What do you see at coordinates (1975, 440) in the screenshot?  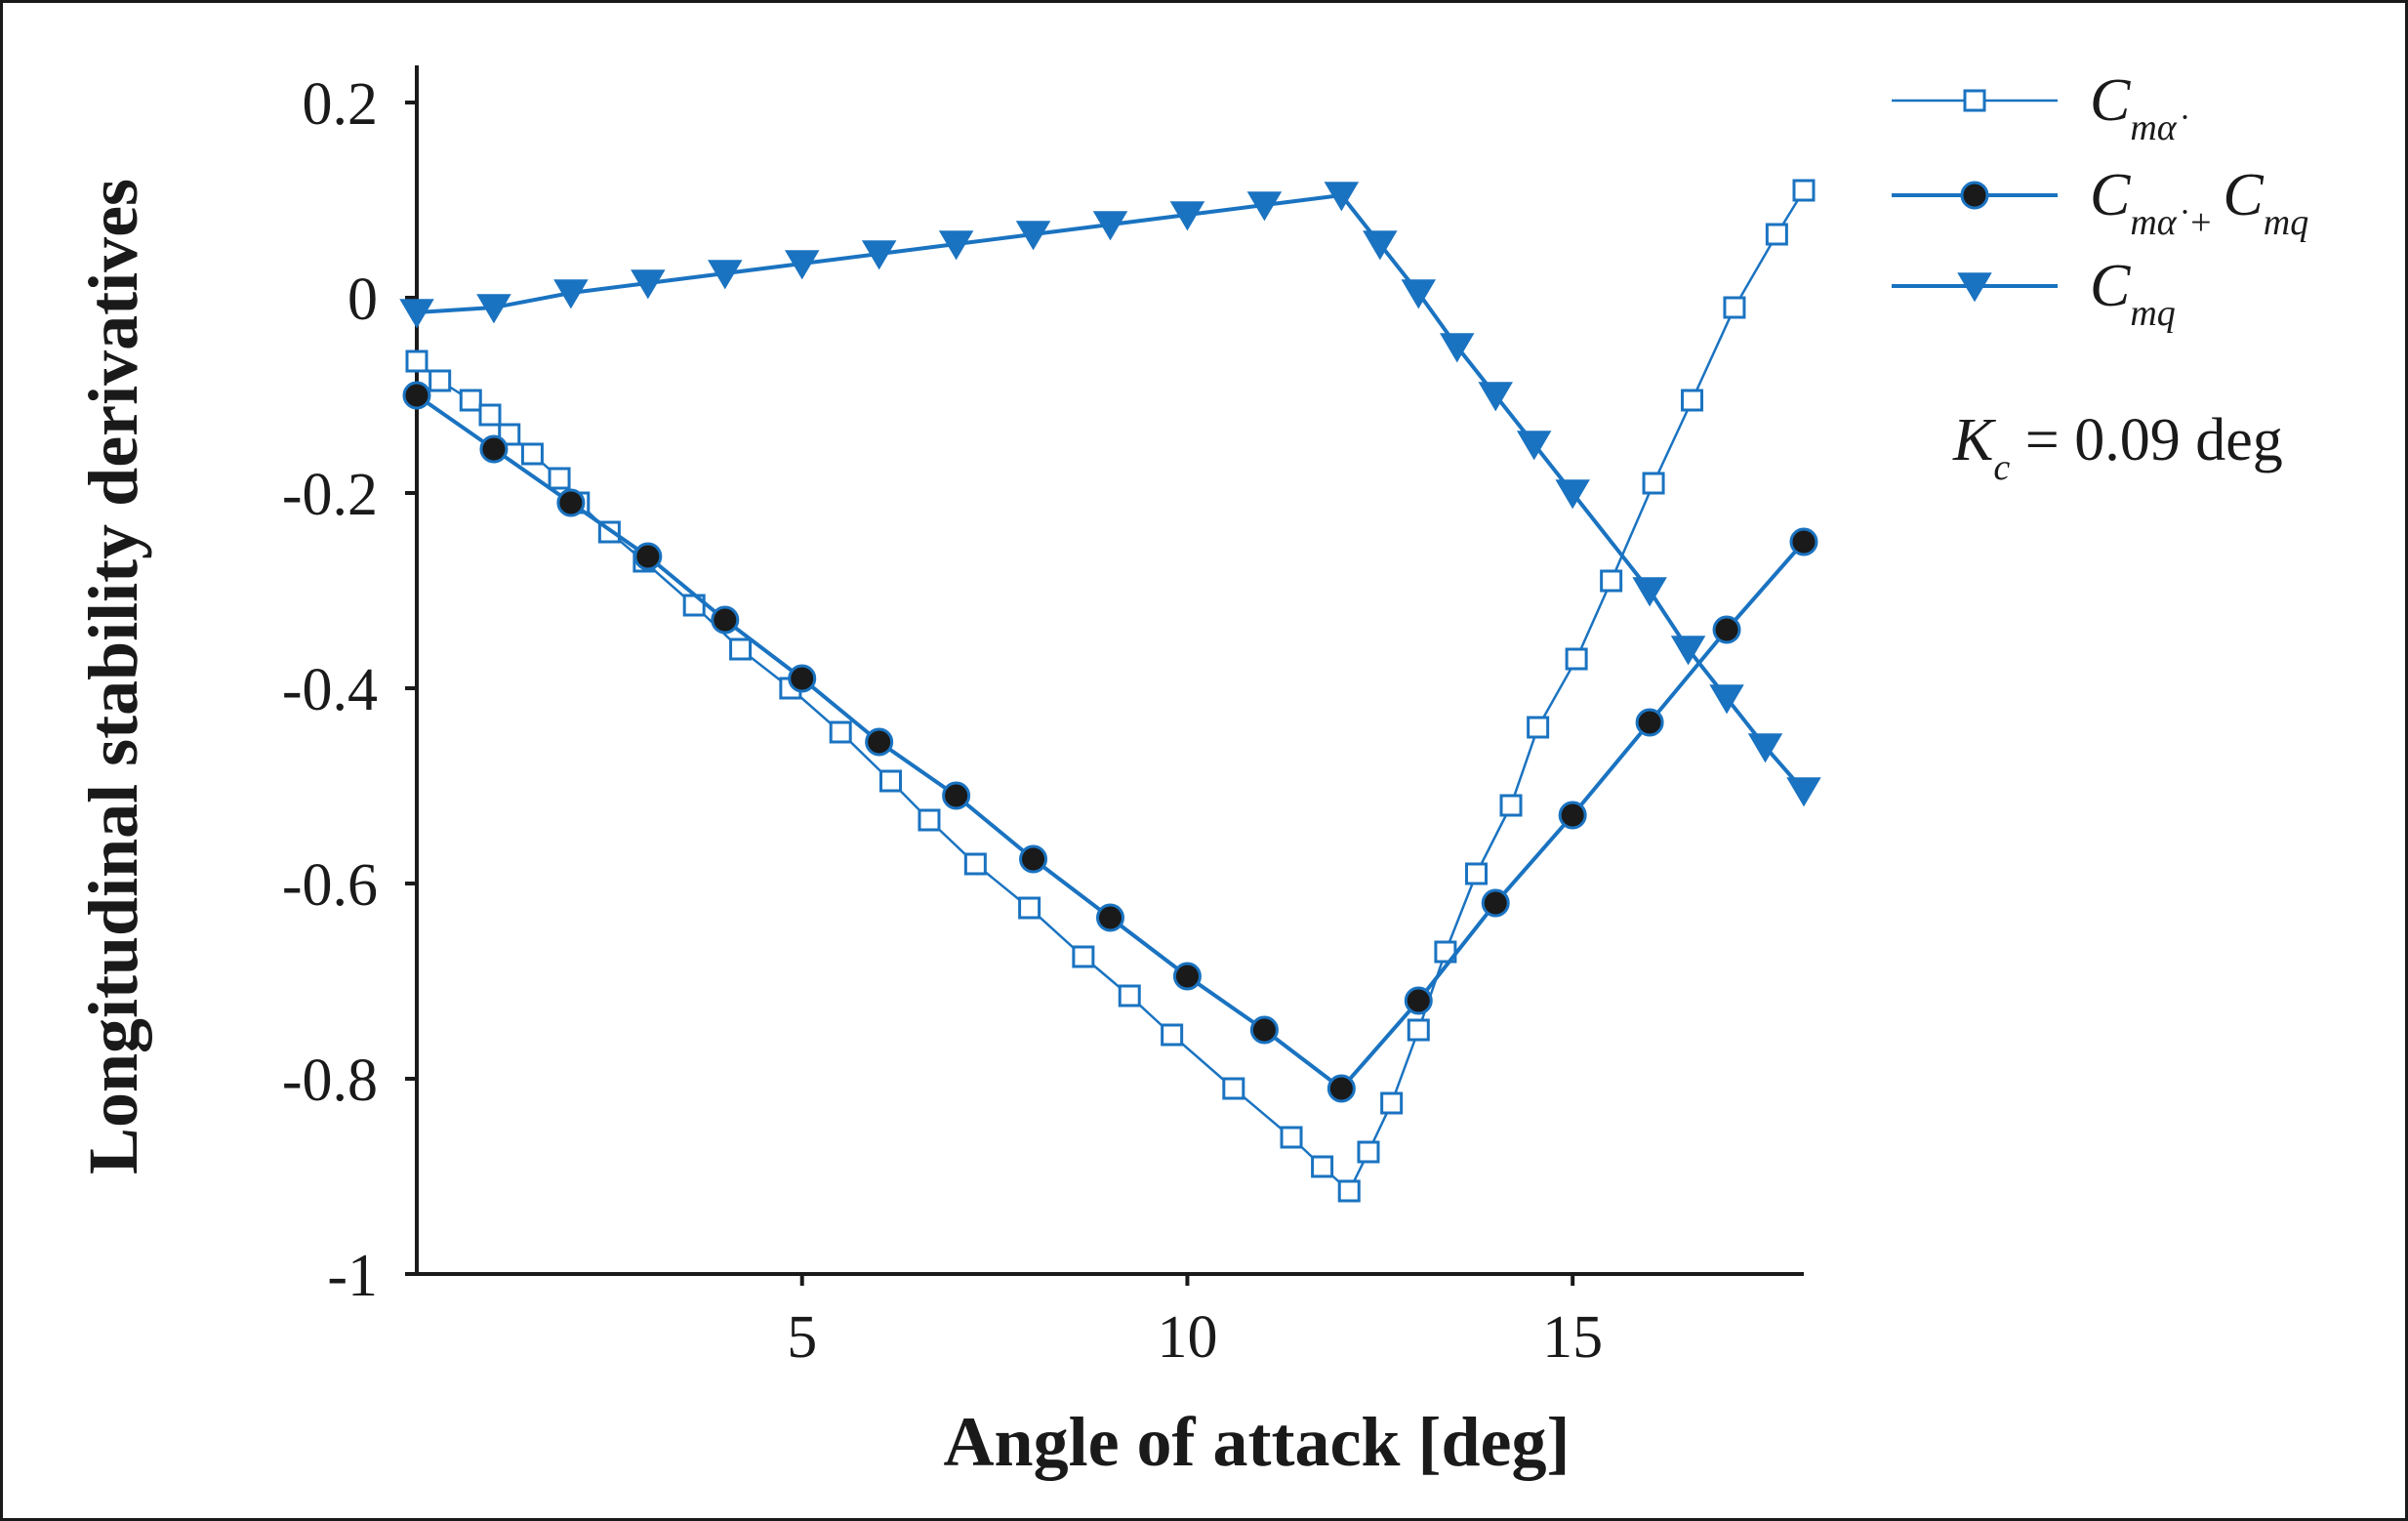 I see `annotation-main: K` at bounding box center [1975, 440].